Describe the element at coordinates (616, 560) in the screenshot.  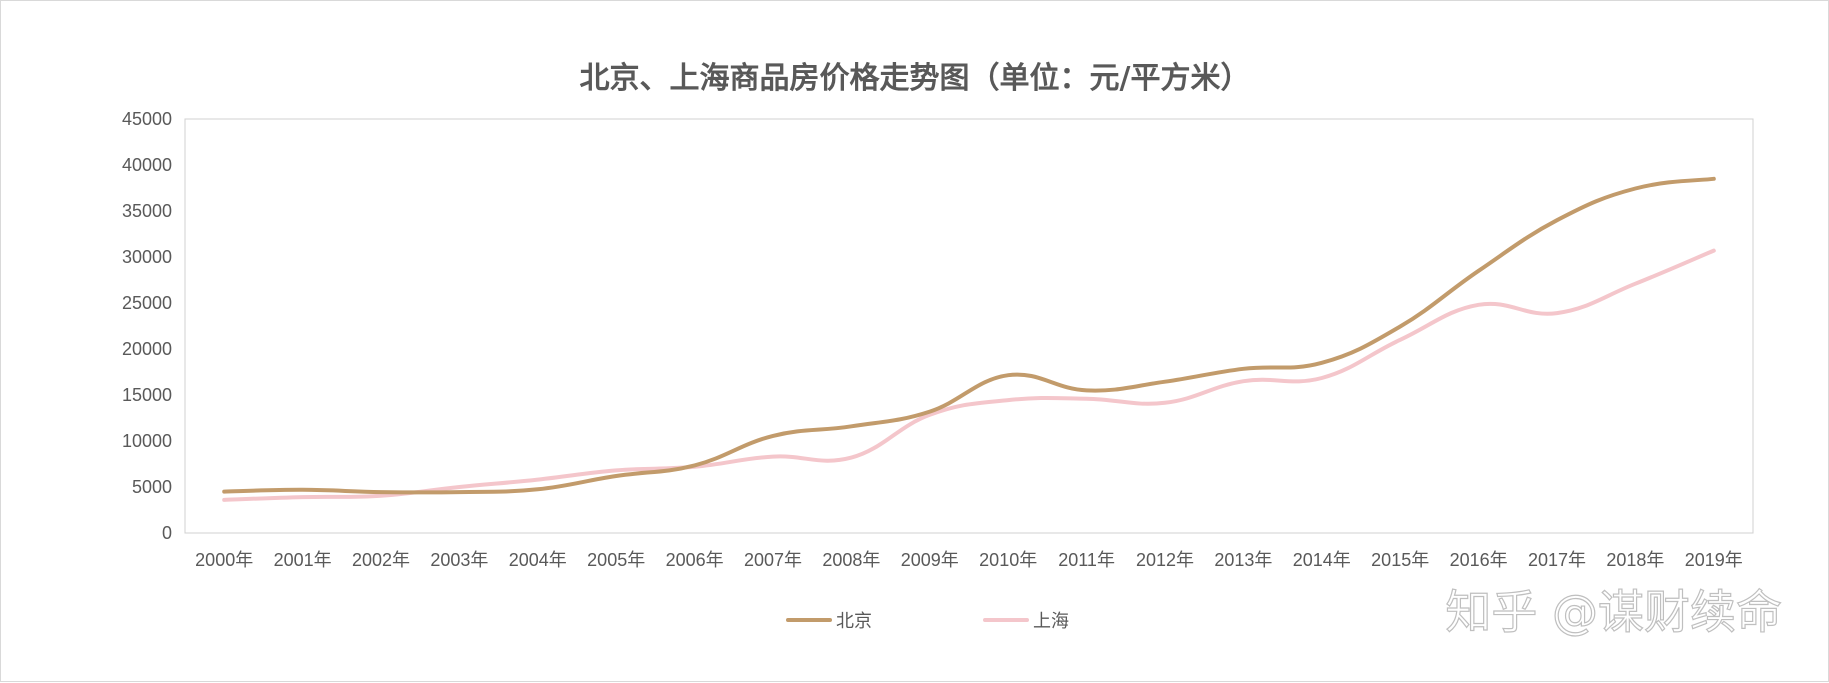
I see `x-tick-label: 2005年` at that location.